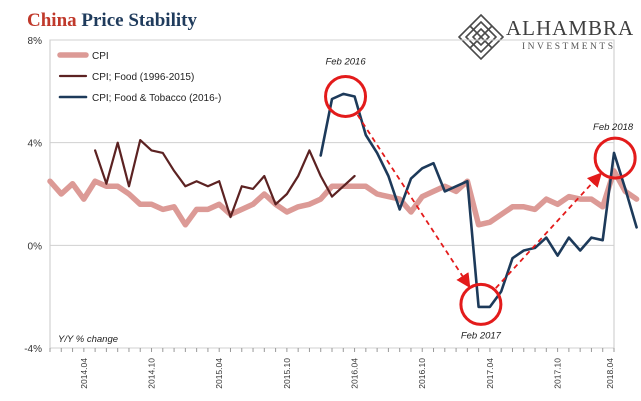 The width and height of the screenshot is (641, 401). I want to click on alhambra-logo: ALHAMBRA INVESTMENTS, so click(547, 38).